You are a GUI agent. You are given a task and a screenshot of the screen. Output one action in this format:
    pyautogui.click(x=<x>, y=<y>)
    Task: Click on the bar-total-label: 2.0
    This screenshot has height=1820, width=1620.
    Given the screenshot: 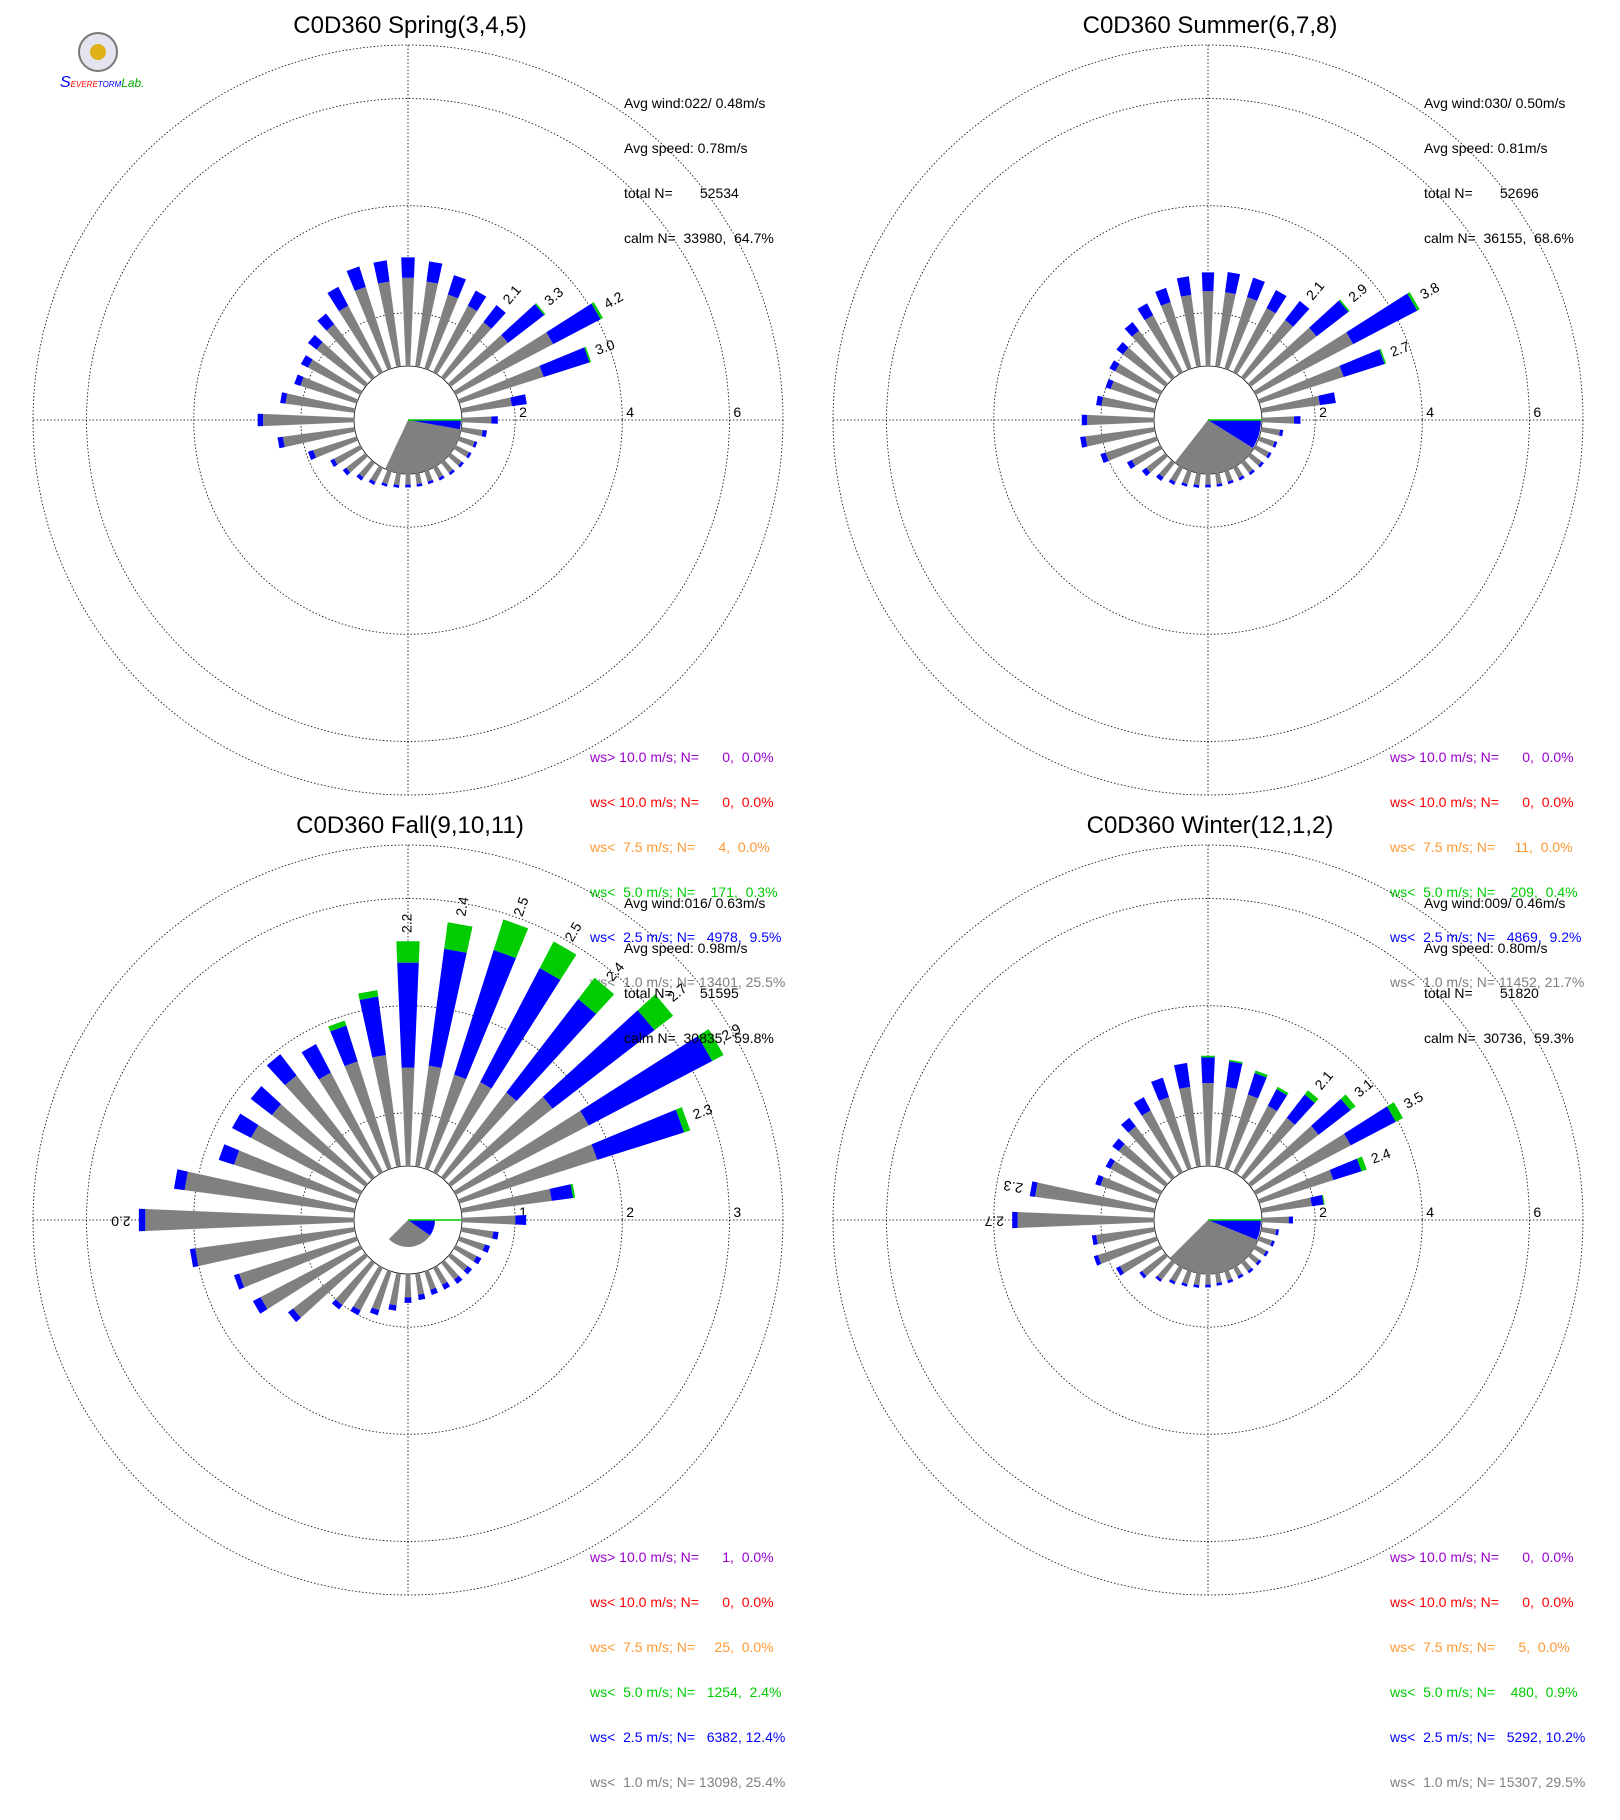 What is the action you would take?
    pyautogui.click(x=121, y=1221)
    